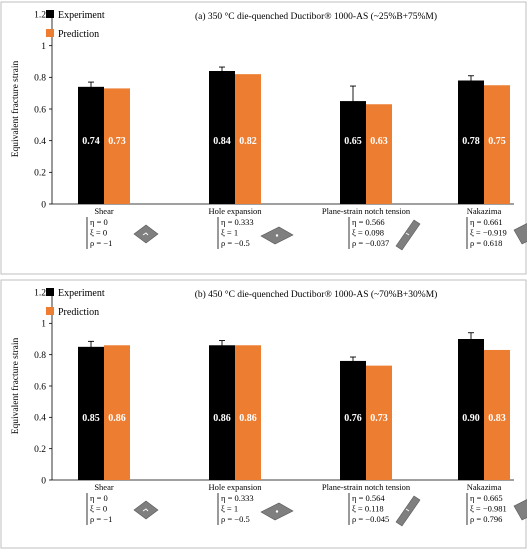 This screenshot has height=550, width=527. What do you see at coordinates (488, 233) in the screenshot?
I see `parameter-line: ξ = −0.919` at bounding box center [488, 233].